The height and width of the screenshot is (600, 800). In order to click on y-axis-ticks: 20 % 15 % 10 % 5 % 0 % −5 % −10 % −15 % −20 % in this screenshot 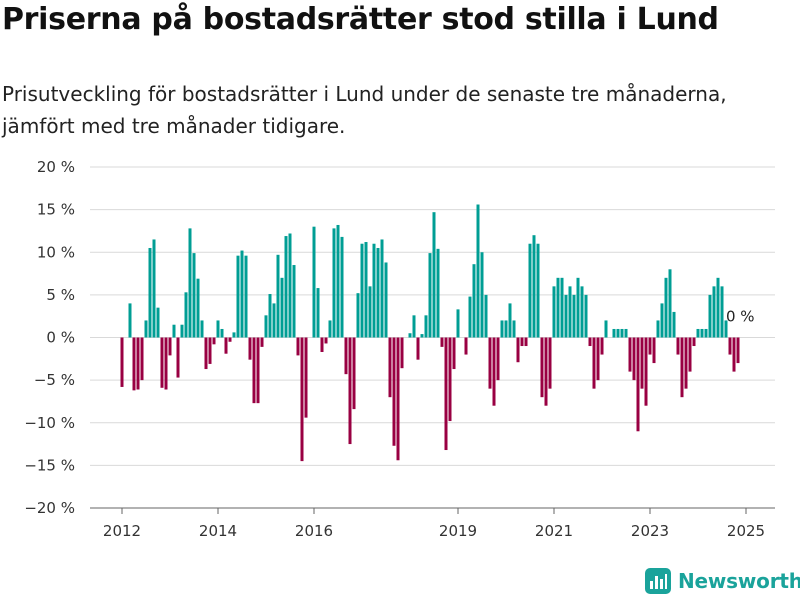, I will do `click(49, 337)`.